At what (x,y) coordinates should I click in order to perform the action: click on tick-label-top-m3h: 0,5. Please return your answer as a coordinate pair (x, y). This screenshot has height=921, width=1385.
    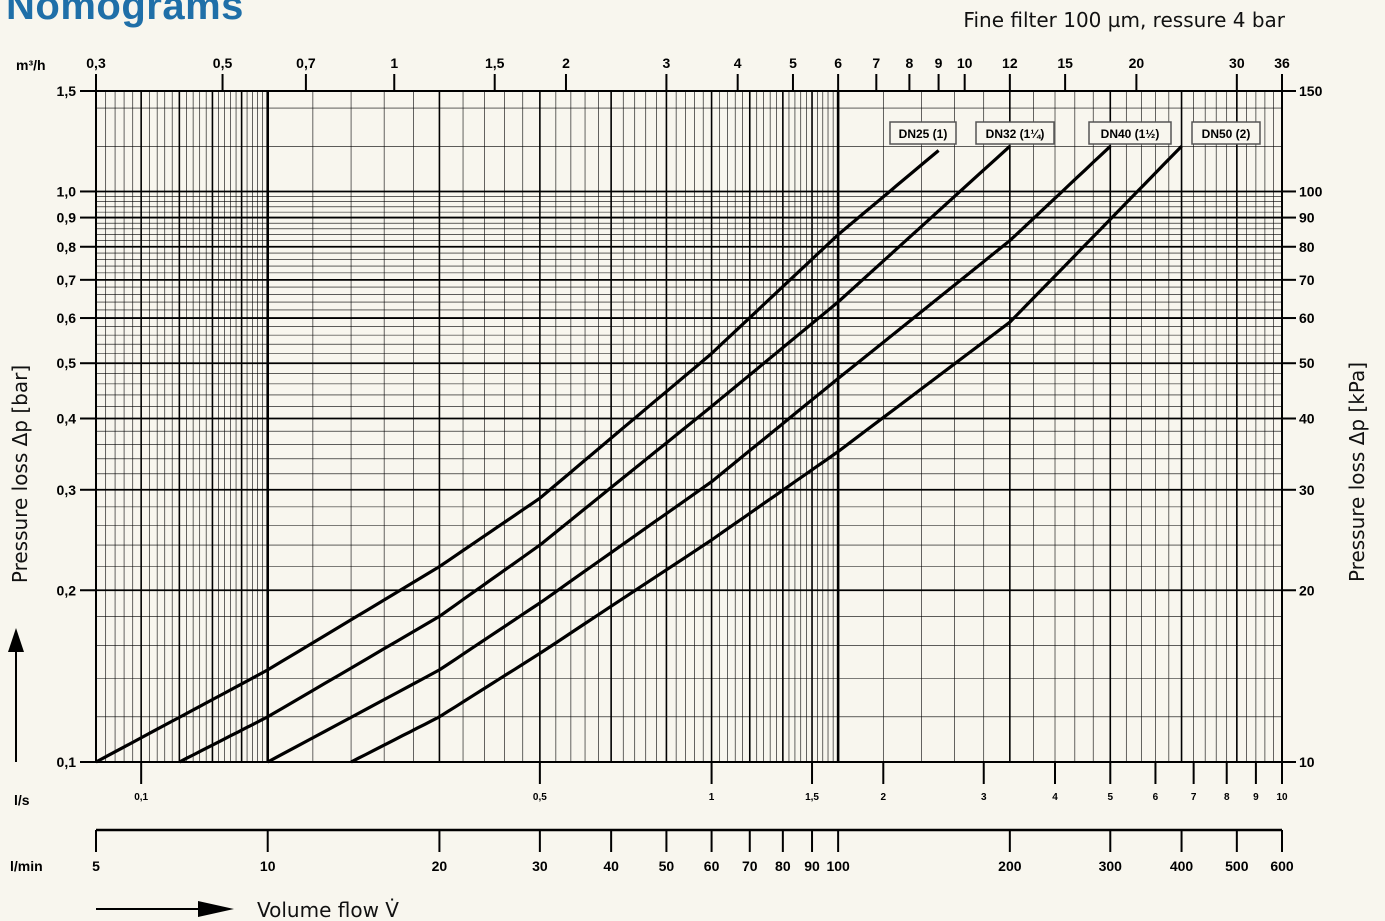
    Looking at the image, I should click on (223, 63).